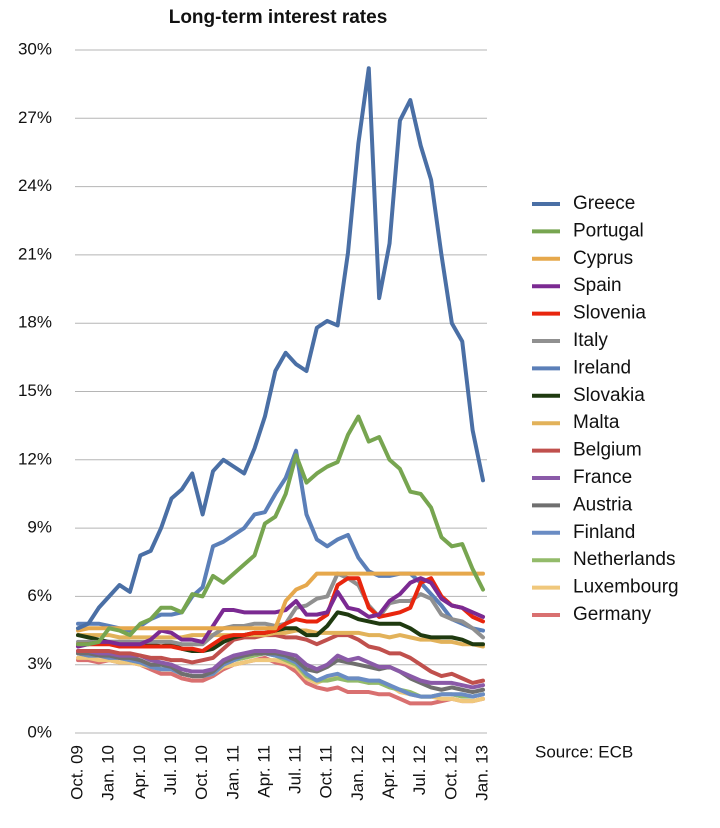 The image size is (720, 828). Describe the element at coordinates (35, 390) in the screenshot. I see `y-tick-label: 15%` at that location.